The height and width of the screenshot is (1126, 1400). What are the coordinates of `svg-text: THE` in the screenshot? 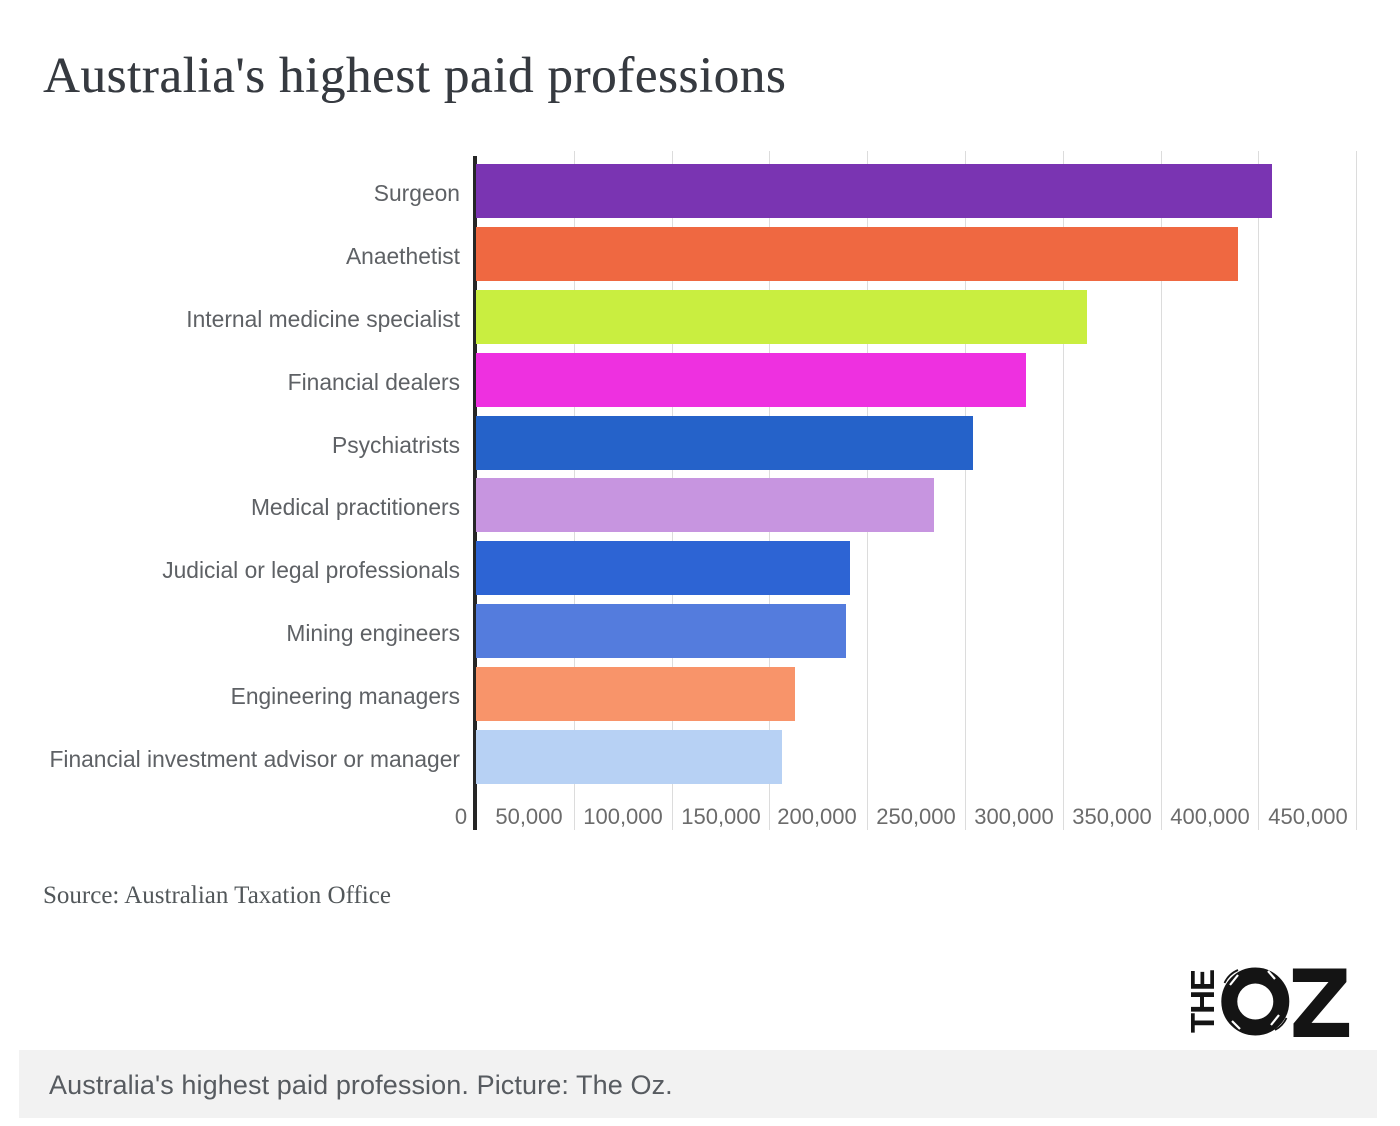 It's located at (1202, 1001).